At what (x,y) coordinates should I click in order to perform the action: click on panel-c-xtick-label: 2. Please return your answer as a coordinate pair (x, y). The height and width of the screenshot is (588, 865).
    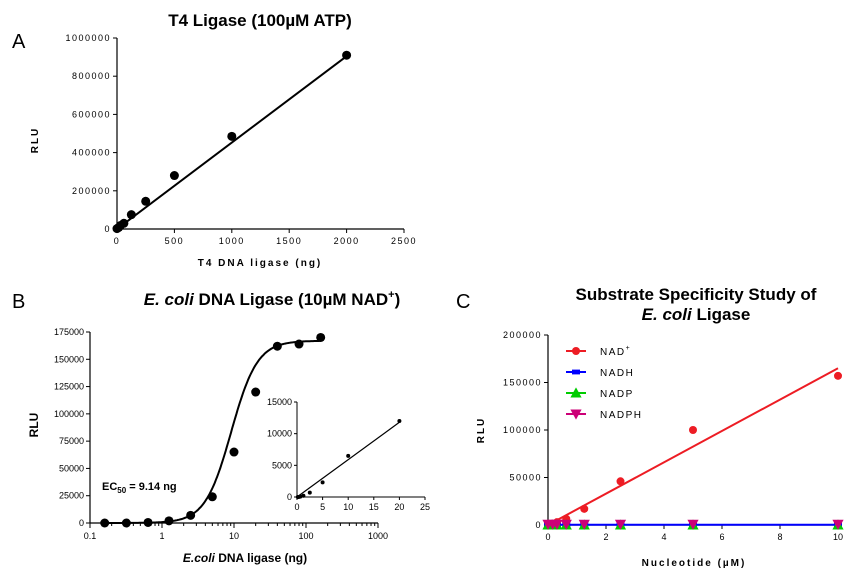
    Looking at the image, I should click on (605, 537).